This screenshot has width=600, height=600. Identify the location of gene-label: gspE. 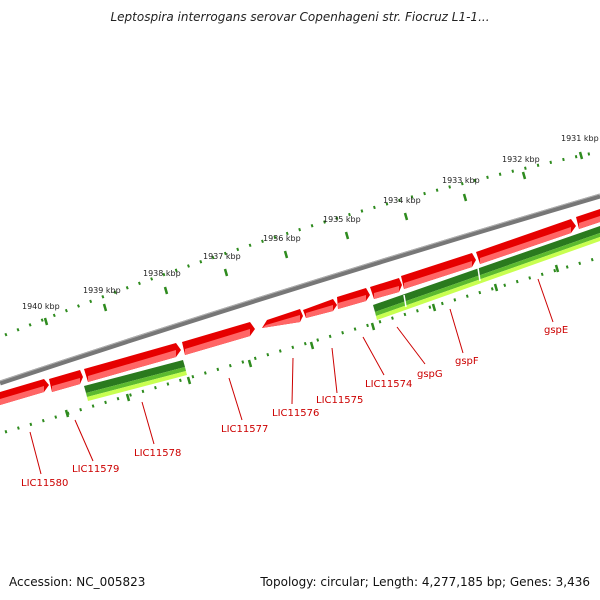
(556, 330).